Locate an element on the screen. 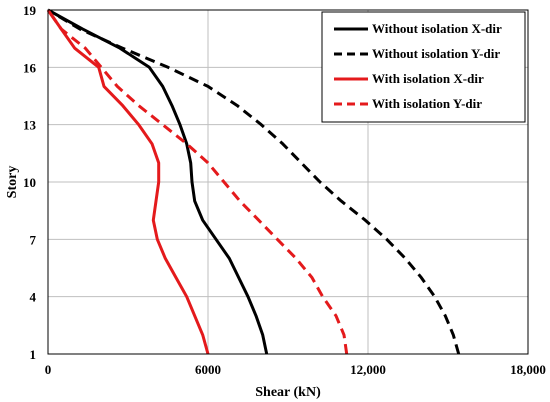 Image resolution: width=550 pixels, height=402 pixels. legend-label: Without isolation Y-dir is located at coordinates (436, 53).